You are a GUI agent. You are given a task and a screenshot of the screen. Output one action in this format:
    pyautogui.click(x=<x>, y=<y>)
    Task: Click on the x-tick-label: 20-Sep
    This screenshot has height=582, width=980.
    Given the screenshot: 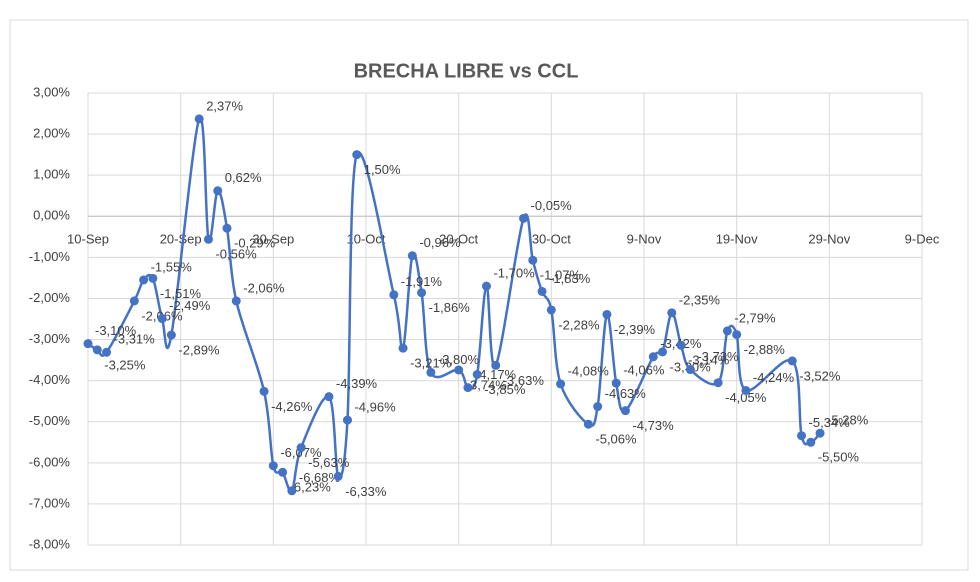 What is the action you would take?
    pyautogui.click(x=181, y=239)
    